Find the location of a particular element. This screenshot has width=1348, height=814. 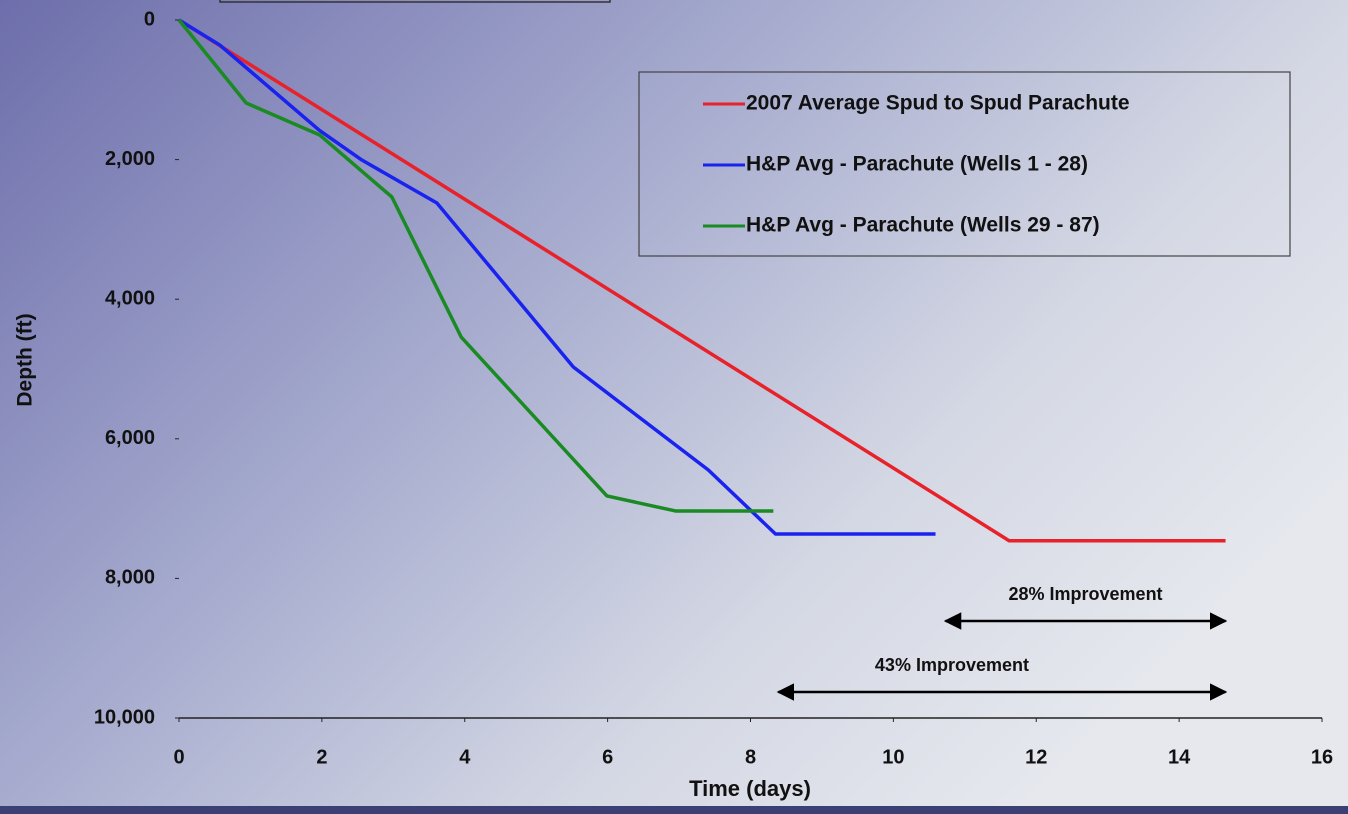

x-tick-label: 6 is located at coordinates (607, 757).